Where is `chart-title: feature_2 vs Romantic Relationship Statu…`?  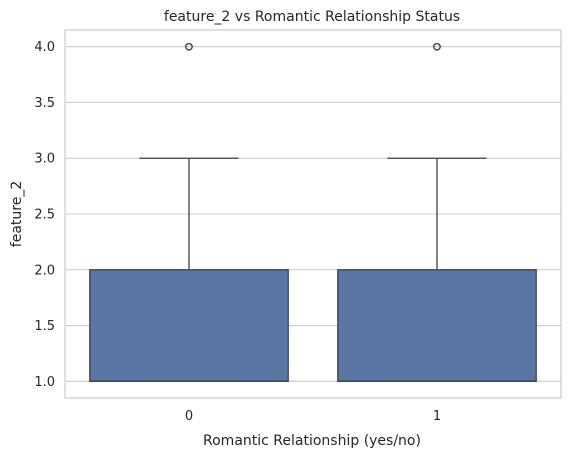 chart-title: feature_2 vs Romantic Relationship Statu… is located at coordinates (312, 17).